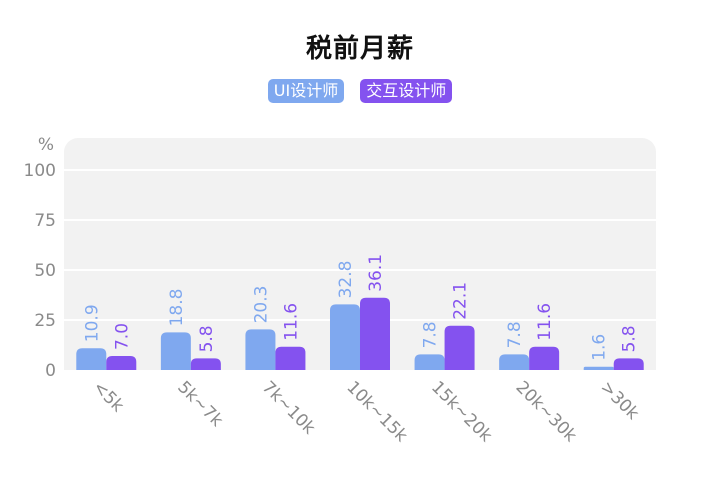 This screenshot has height=484, width=720. I want to click on x-tick-label: 15k~20k, so click(461, 411).